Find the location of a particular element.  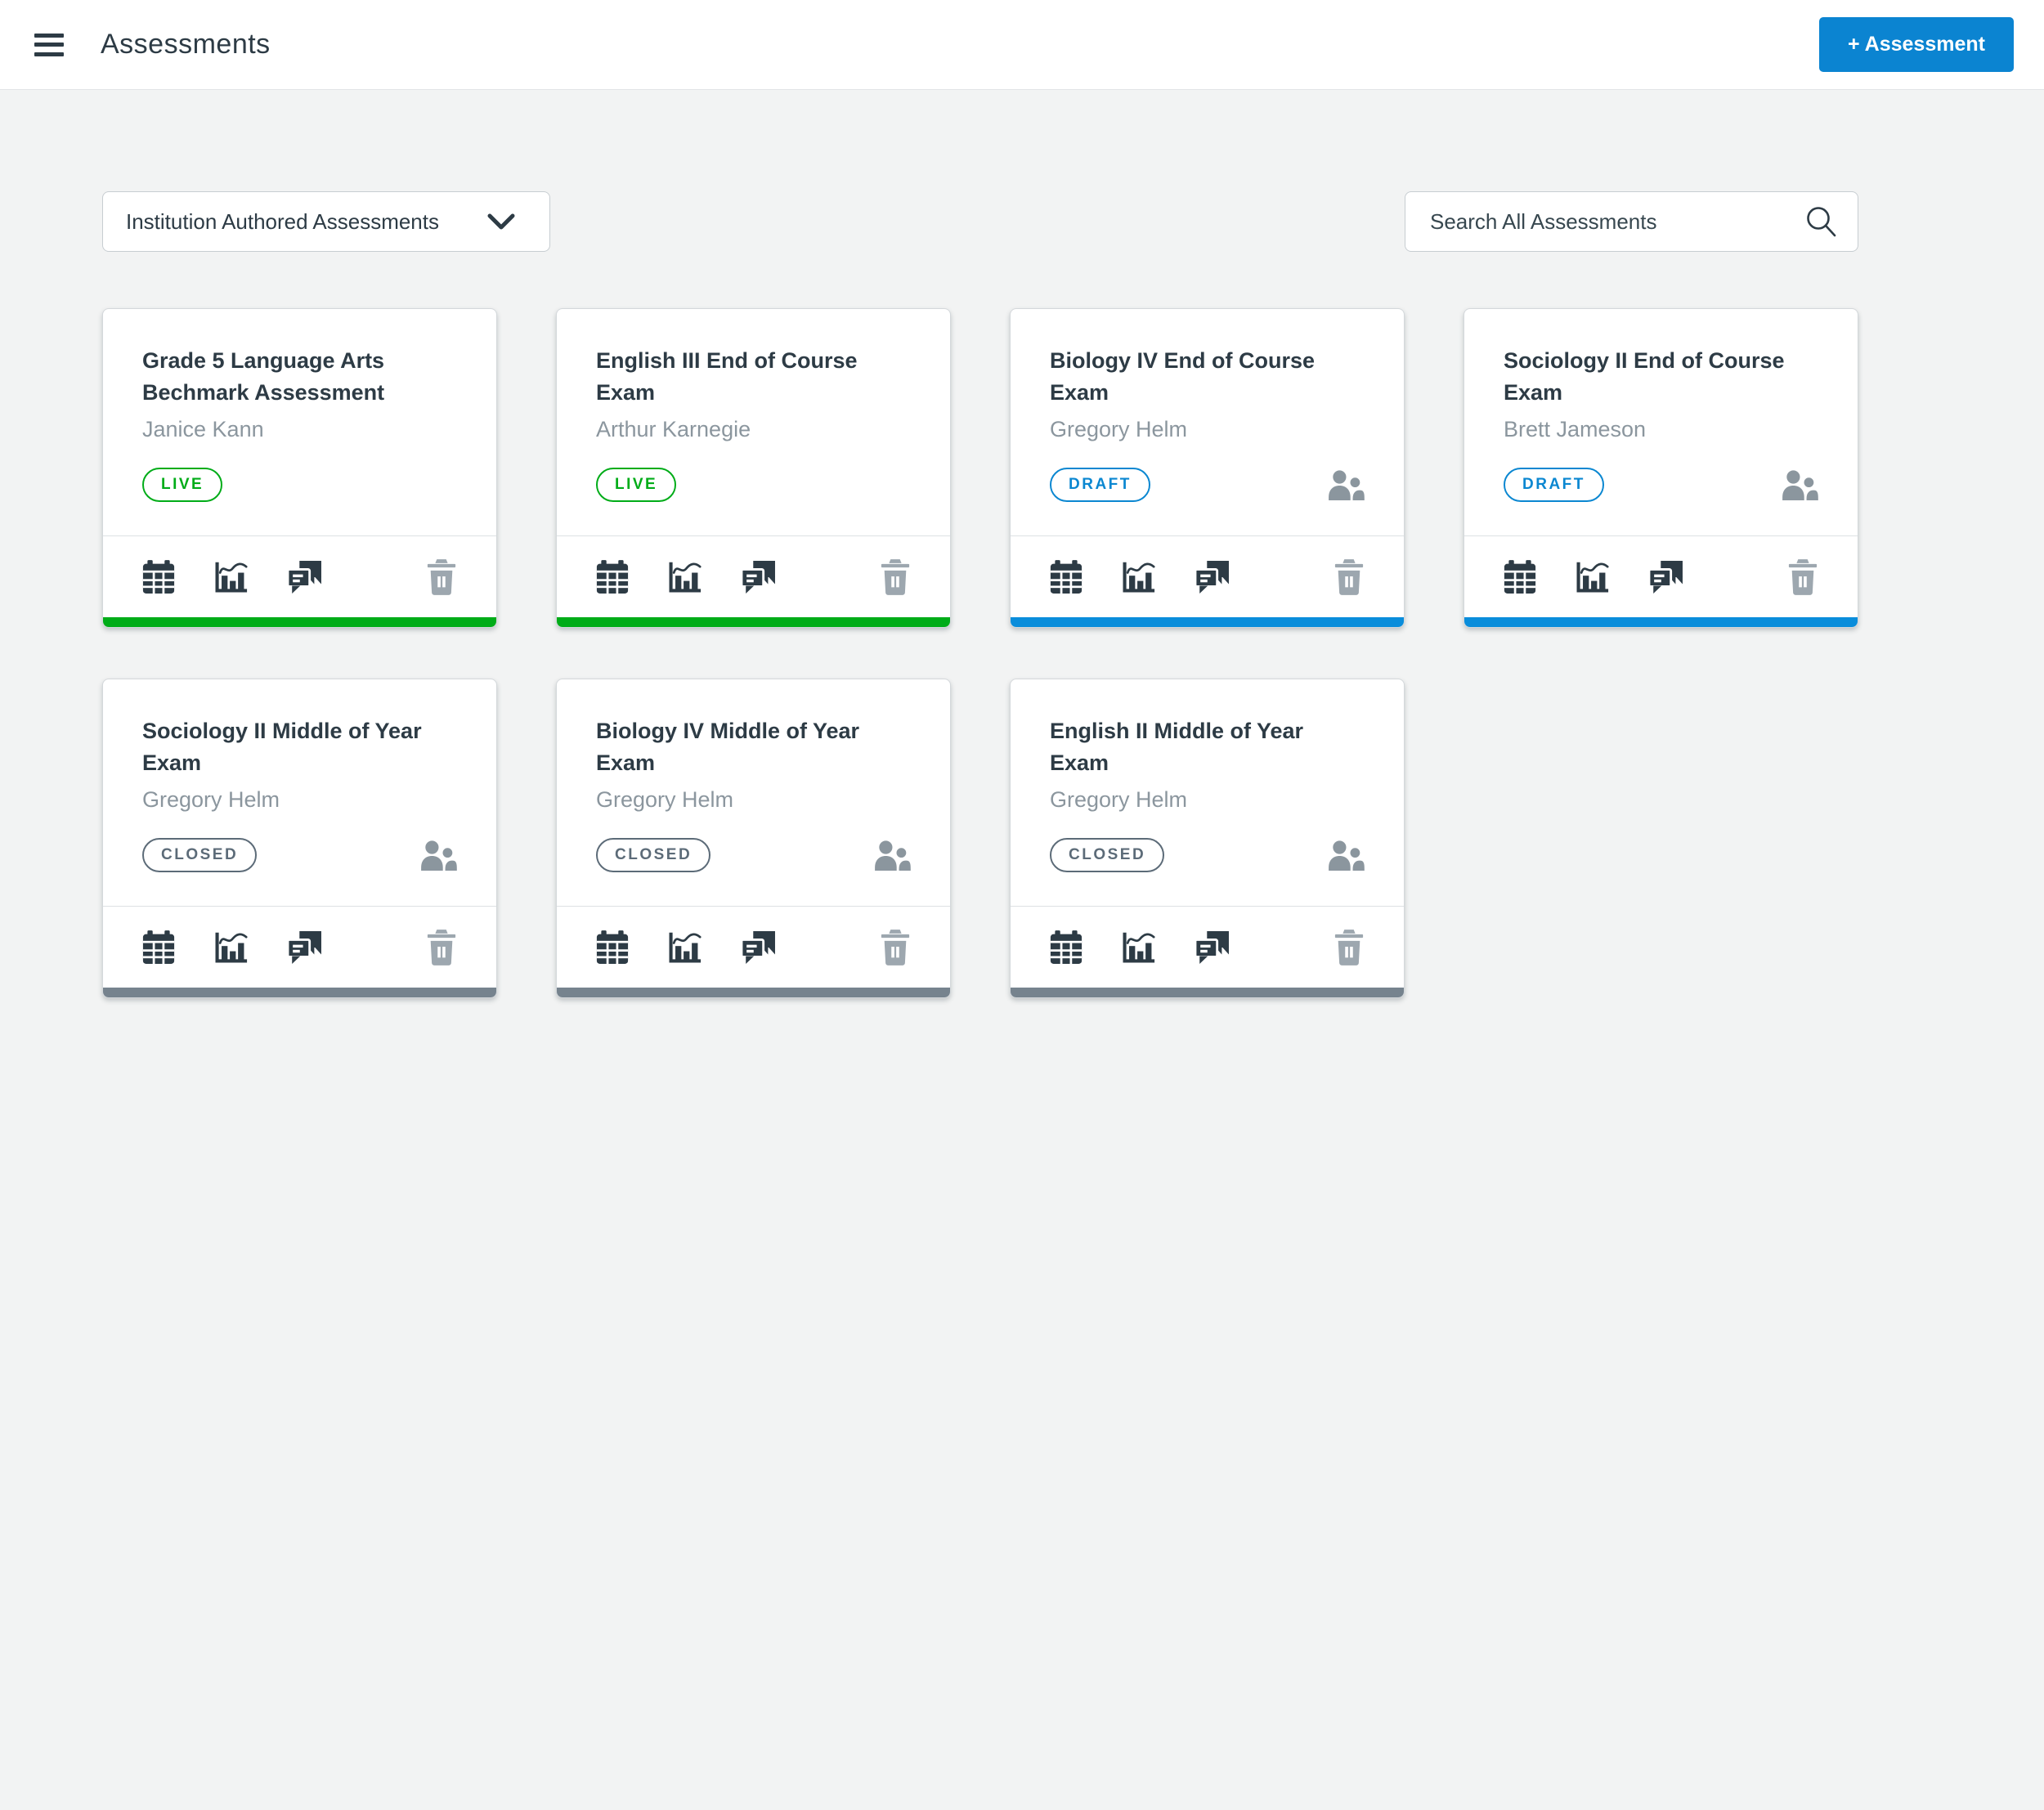

assessment-title: Biology IV Middle of Year Exam is located at coordinates (728, 747).